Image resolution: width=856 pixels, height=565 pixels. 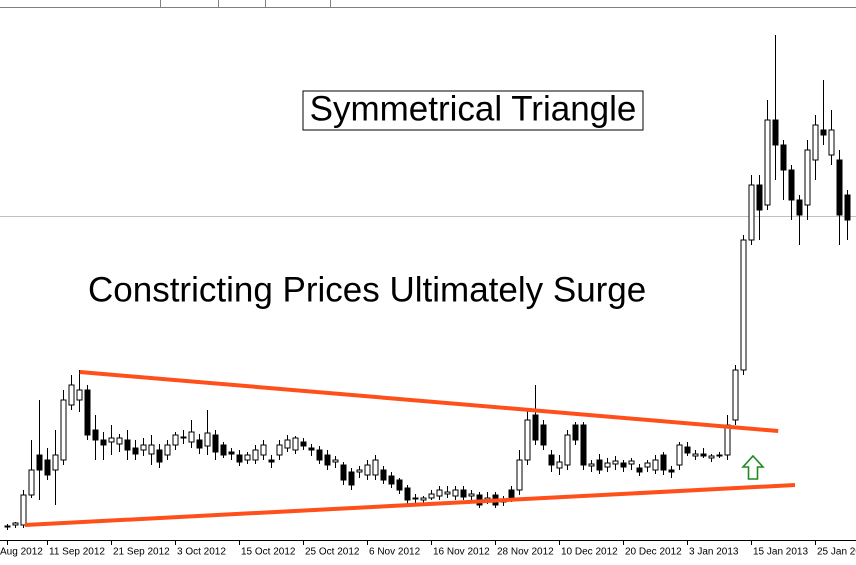 I want to click on x-tick-label: 11 Sep 2012, so click(x=77, y=552).